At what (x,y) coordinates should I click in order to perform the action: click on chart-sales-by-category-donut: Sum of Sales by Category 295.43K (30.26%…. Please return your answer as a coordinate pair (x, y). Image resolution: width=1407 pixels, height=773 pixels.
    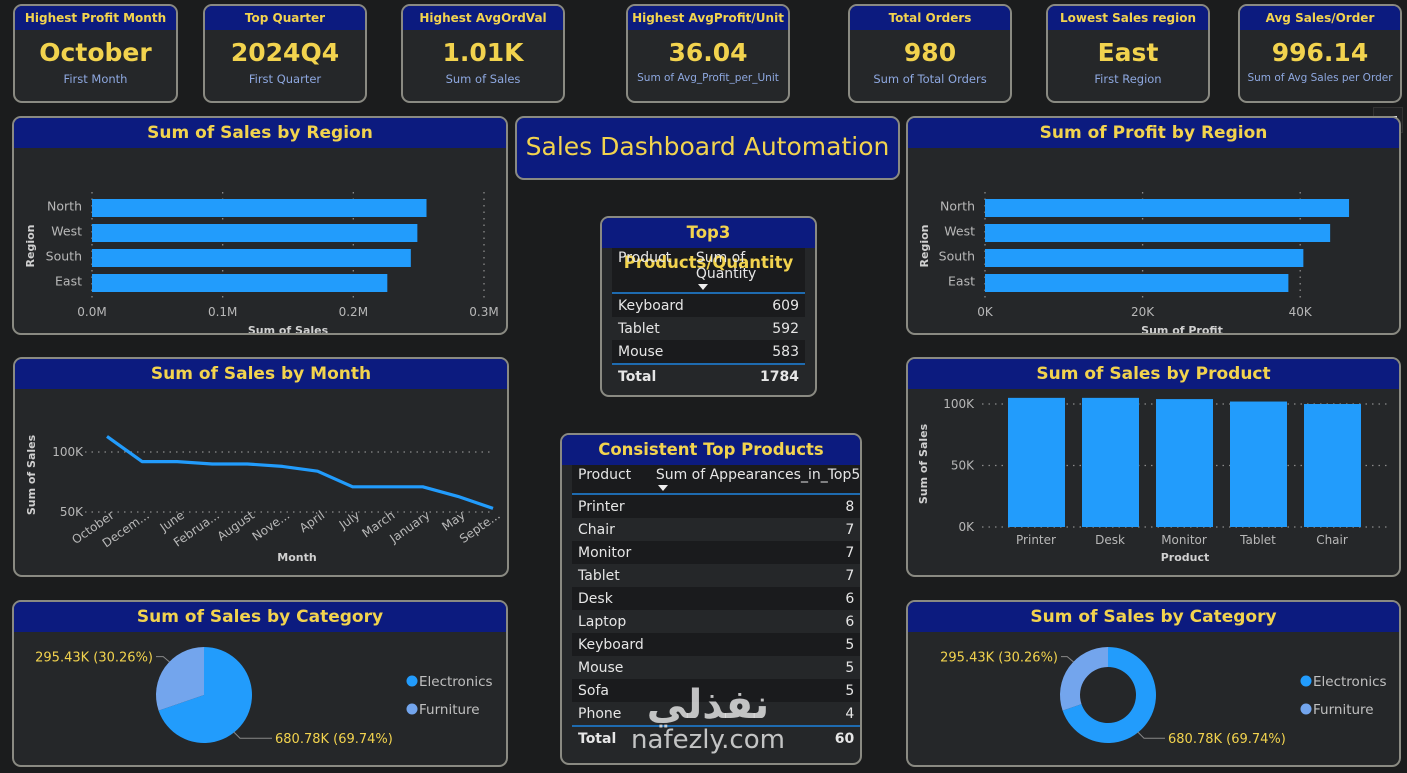
    Looking at the image, I should click on (1153, 683).